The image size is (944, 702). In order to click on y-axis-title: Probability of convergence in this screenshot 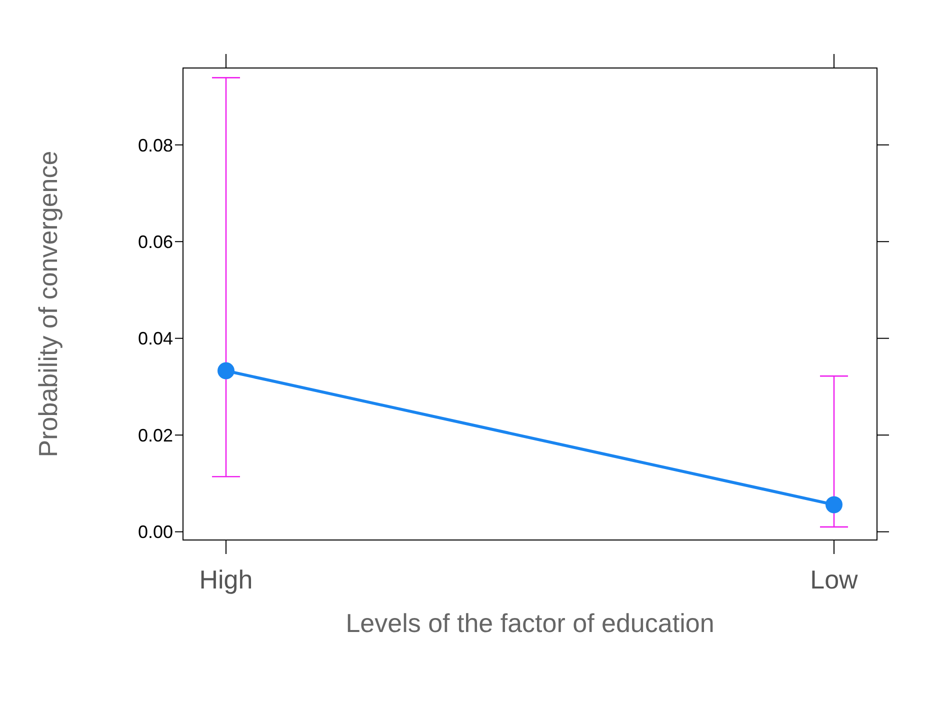, I will do `click(48, 304)`.